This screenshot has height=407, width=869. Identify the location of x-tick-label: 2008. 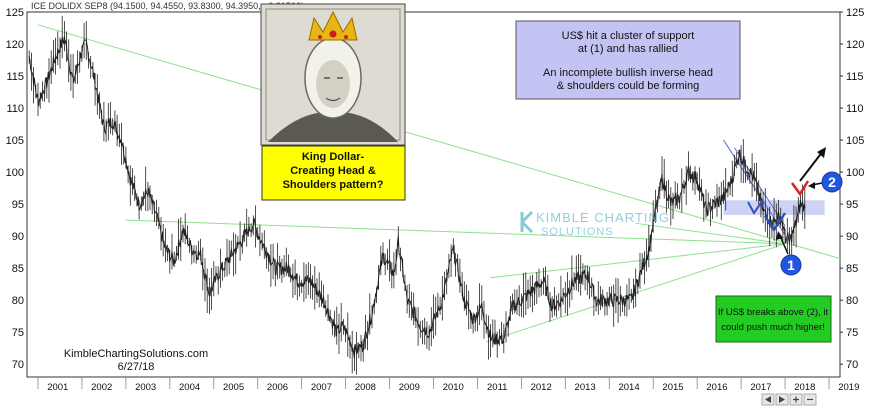
(365, 387).